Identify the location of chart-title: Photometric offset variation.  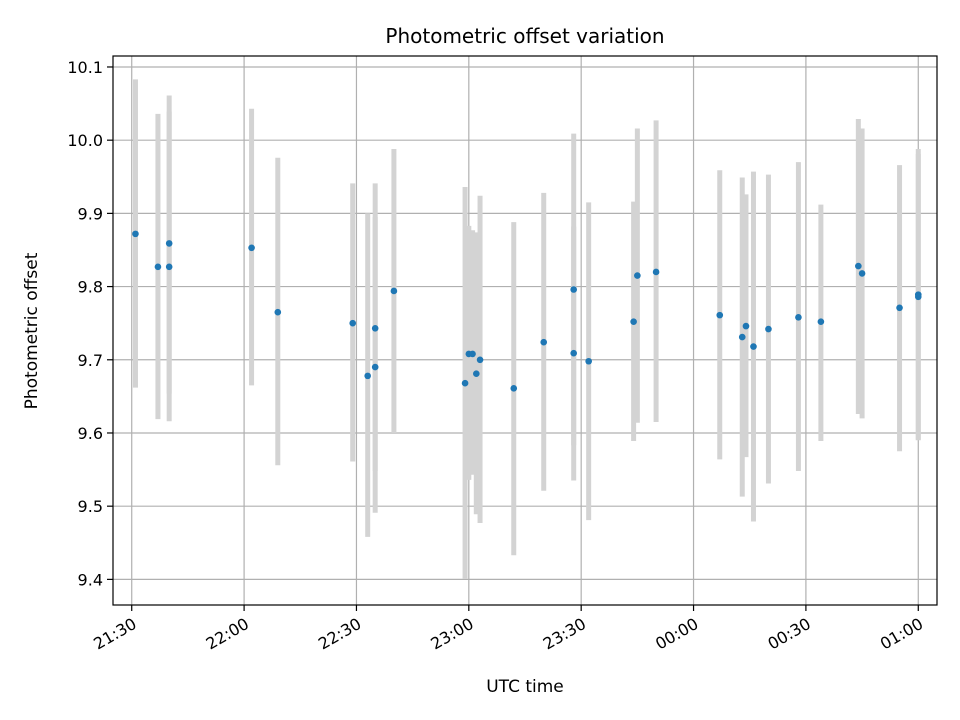
(524, 36).